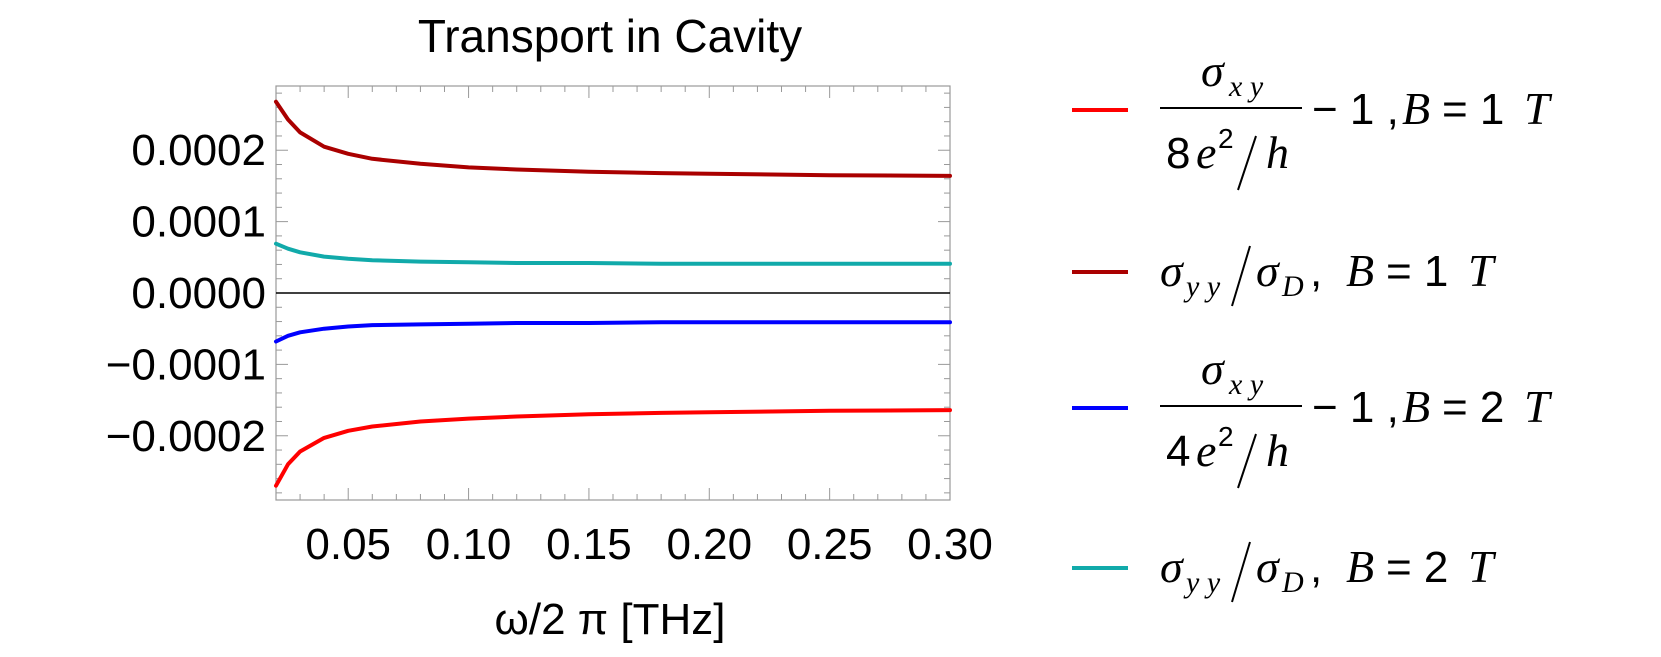 This screenshot has width=1661, height=657. What do you see at coordinates (1178, 153) in the screenshot?
I see `legend-text: 8` at bounding box center [1178, 153].